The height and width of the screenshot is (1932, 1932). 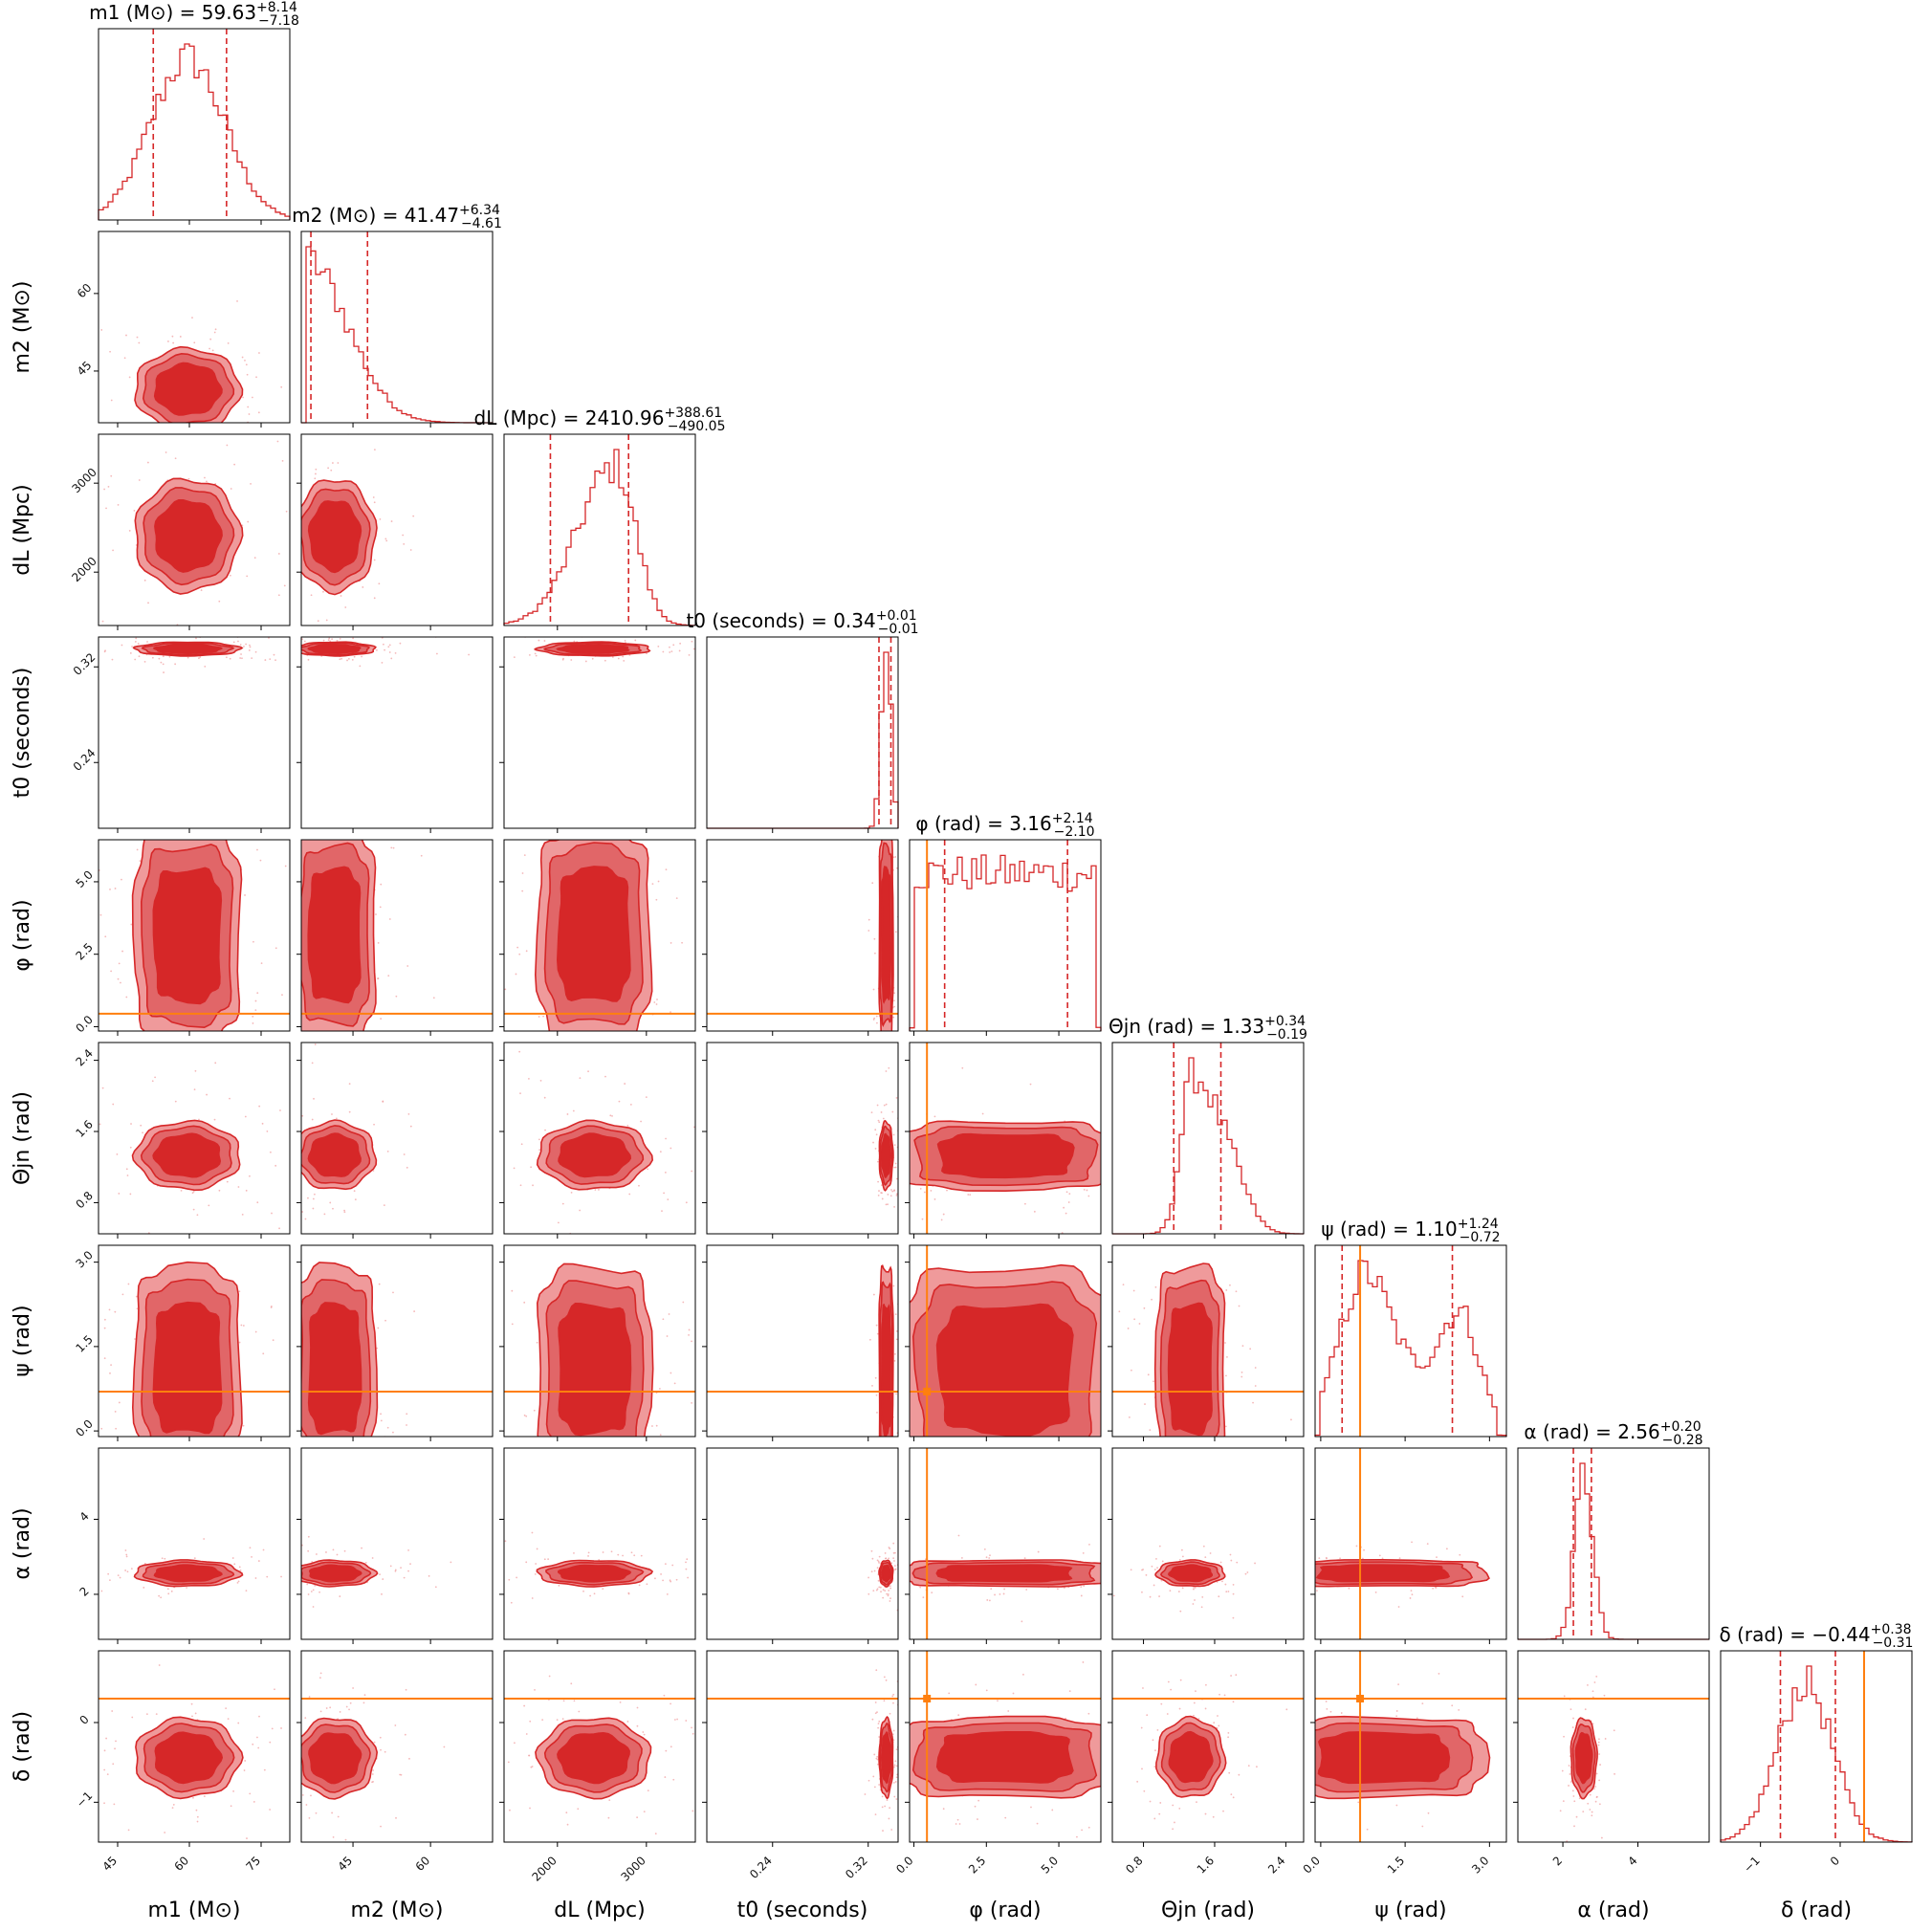 I want to click on diag-panel-dL: dL (Mpc) = 2410.96+388.61 −490.05, so click(x=599, y=516).